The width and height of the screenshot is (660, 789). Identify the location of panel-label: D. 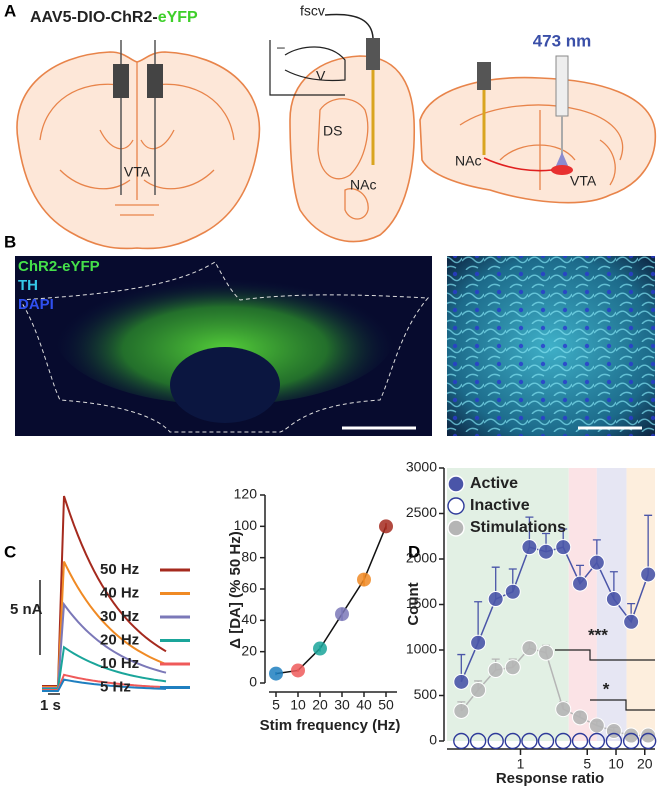
(414, 551).